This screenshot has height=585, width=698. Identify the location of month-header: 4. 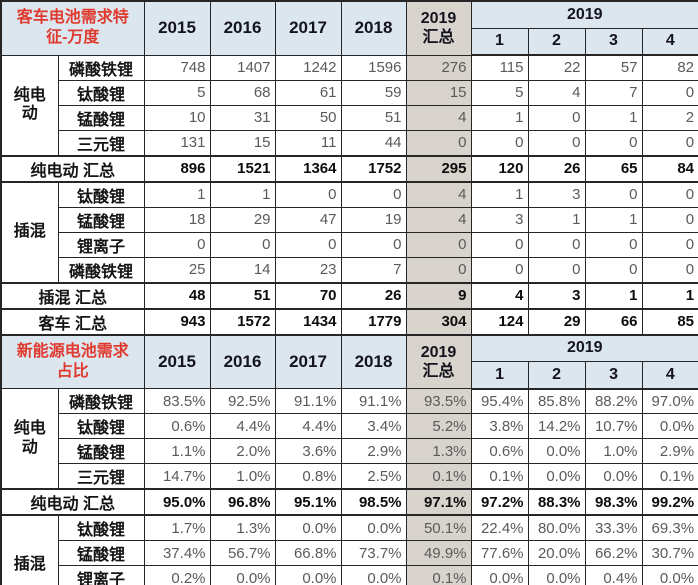
(669, 375).